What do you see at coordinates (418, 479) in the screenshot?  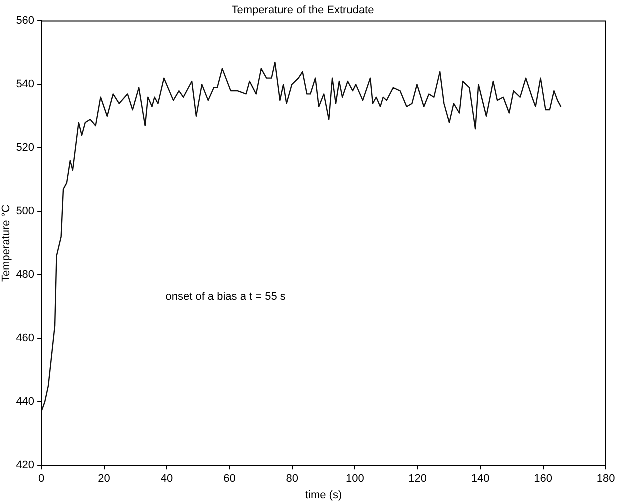 I see `x-tick-label: 120` at bounding box center [418, 479].